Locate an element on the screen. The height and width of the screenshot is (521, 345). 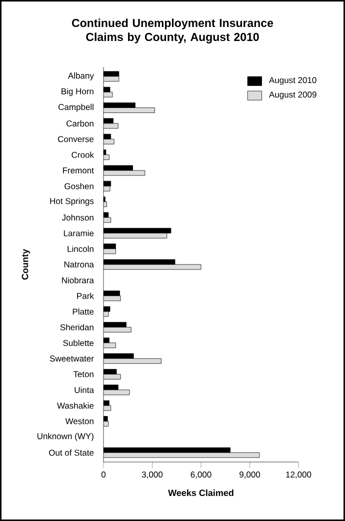
y-tick-label: Carbon is located at coordinates (80, 123).